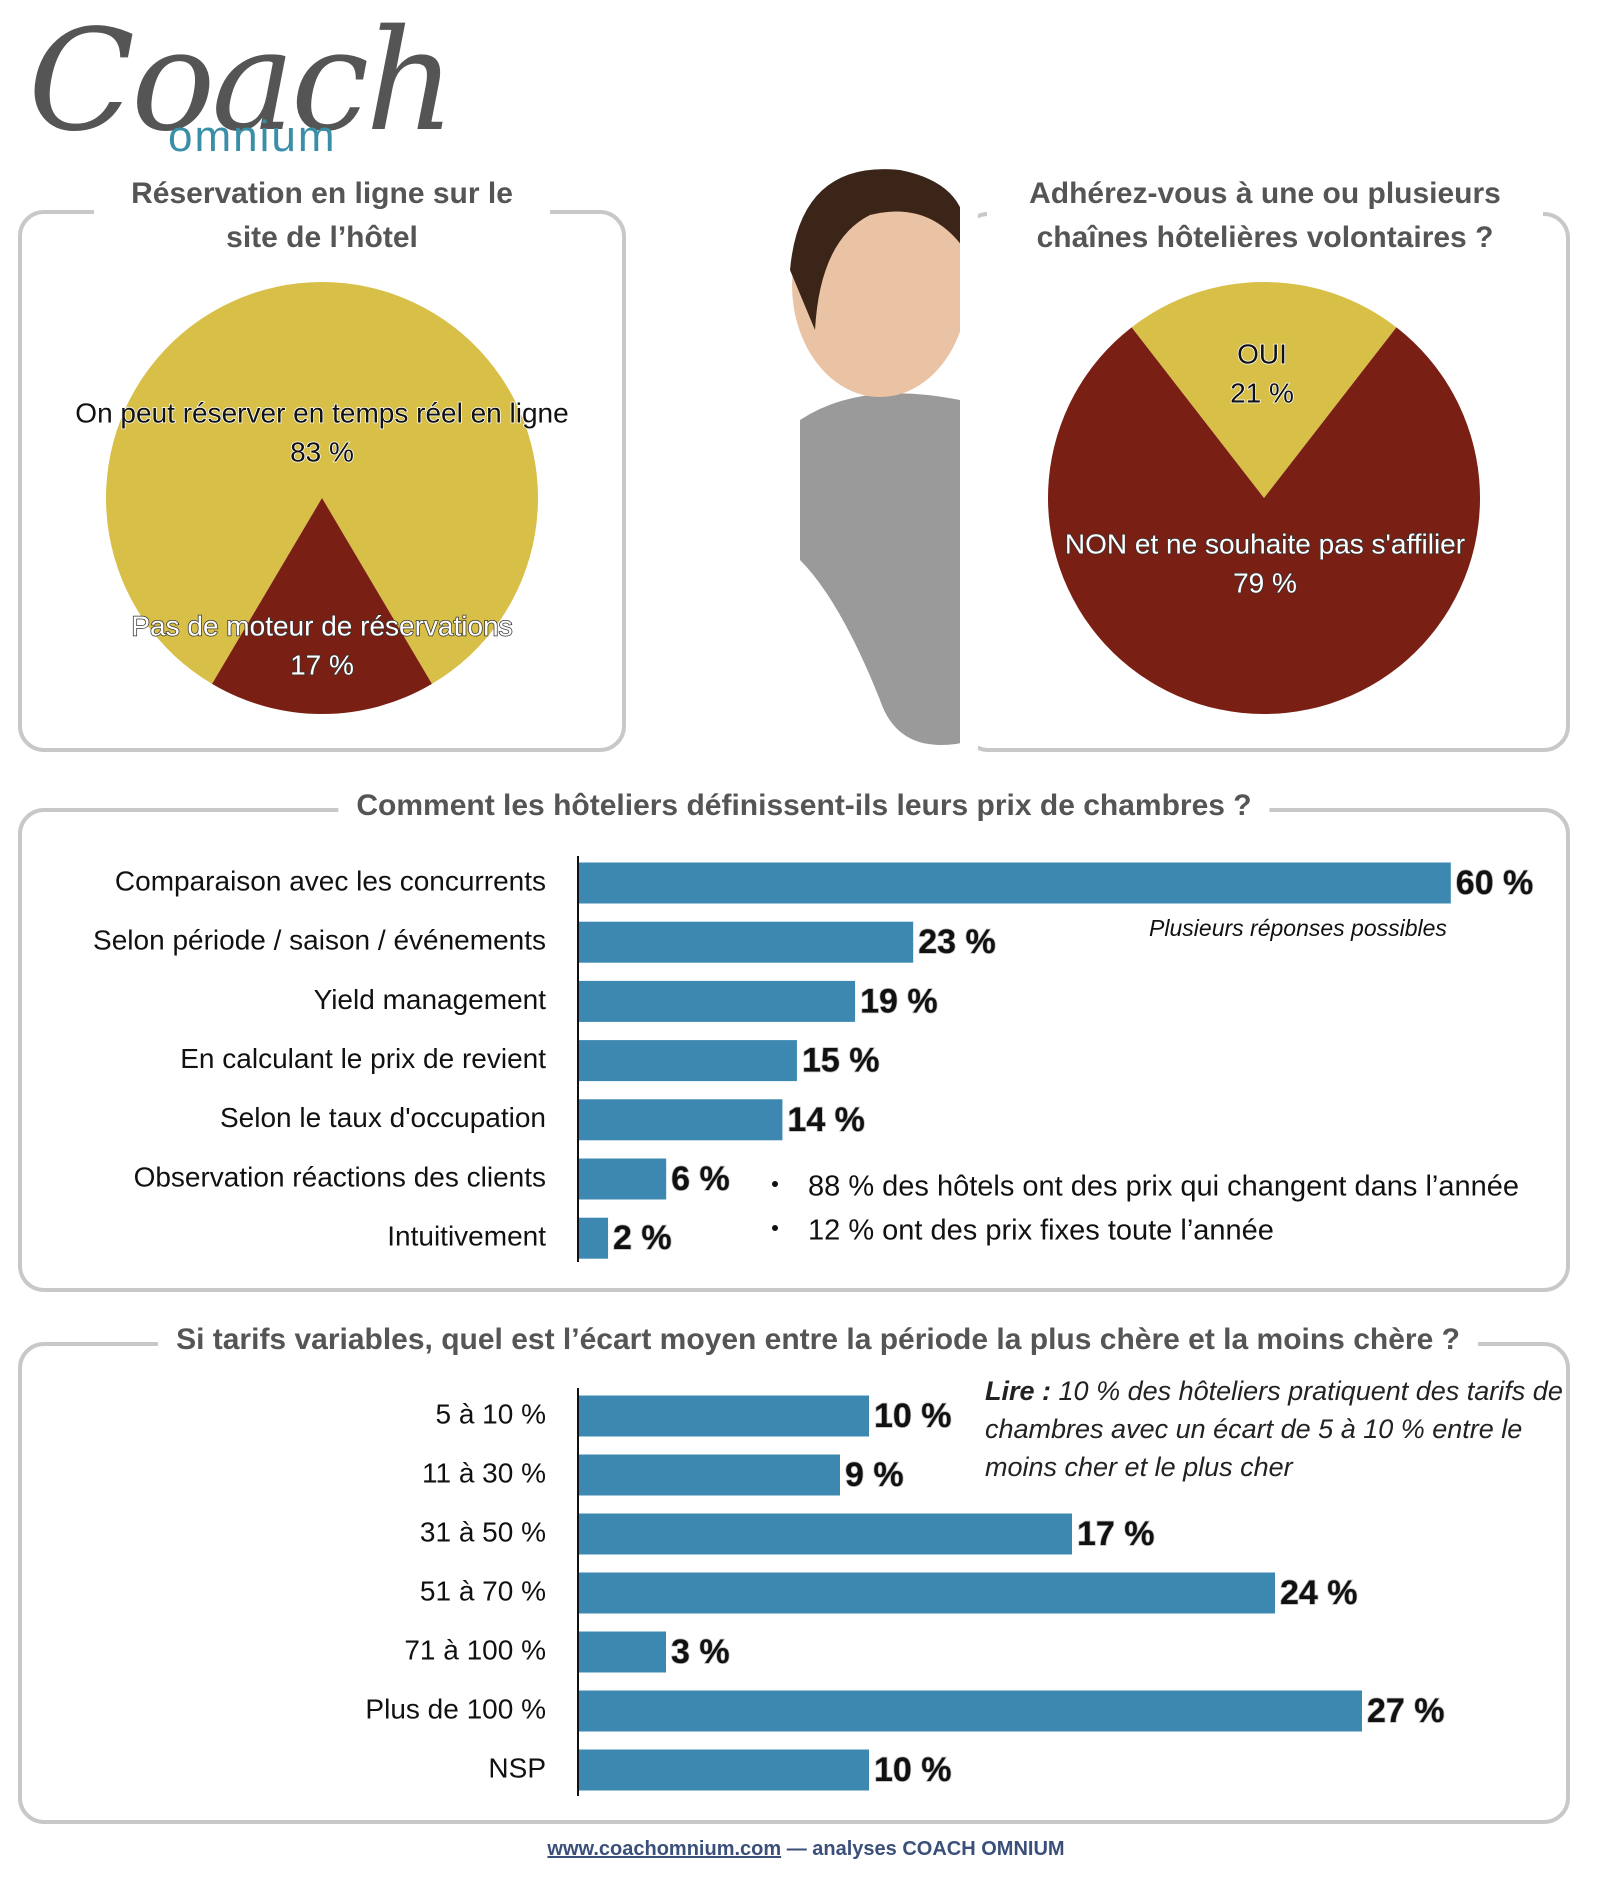 This screenshot has width=1612, height=1882. I want to click on category-label: Observation réactions des clients, so click(340, 1176).